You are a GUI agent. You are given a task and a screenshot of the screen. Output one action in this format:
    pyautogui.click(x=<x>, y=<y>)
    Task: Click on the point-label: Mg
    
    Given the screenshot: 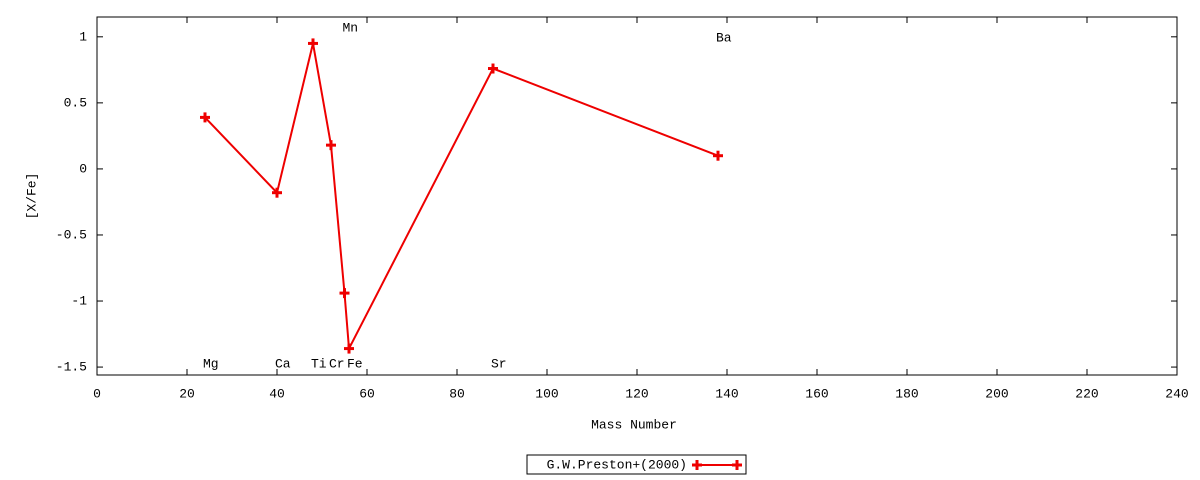 What is the action you would take?
    pyautogui.click(x=211, y=363)
    